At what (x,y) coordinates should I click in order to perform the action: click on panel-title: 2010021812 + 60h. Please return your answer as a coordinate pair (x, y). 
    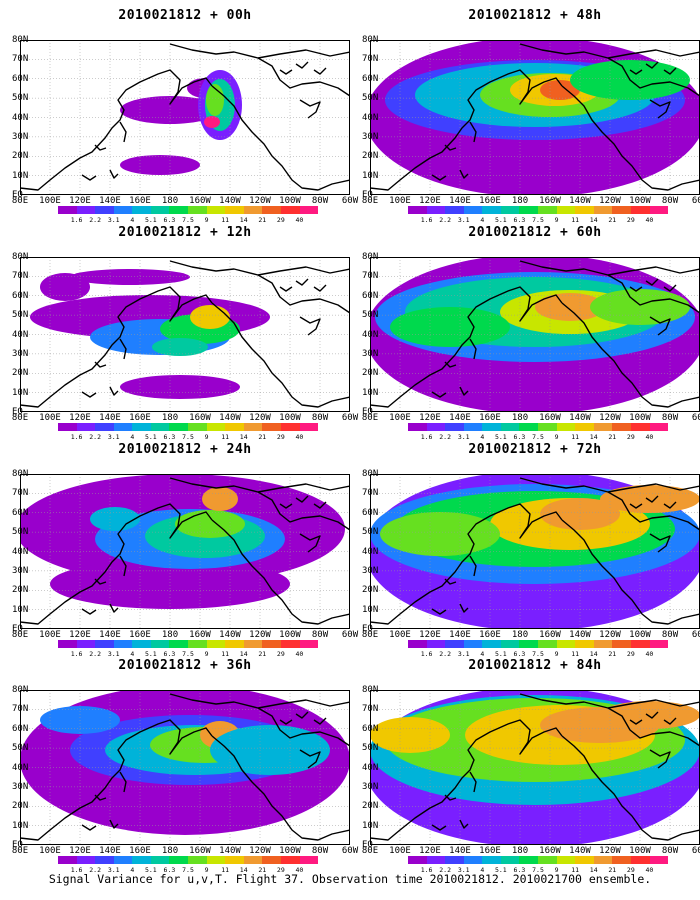
    Looking at the image, I should click on (535, 232).